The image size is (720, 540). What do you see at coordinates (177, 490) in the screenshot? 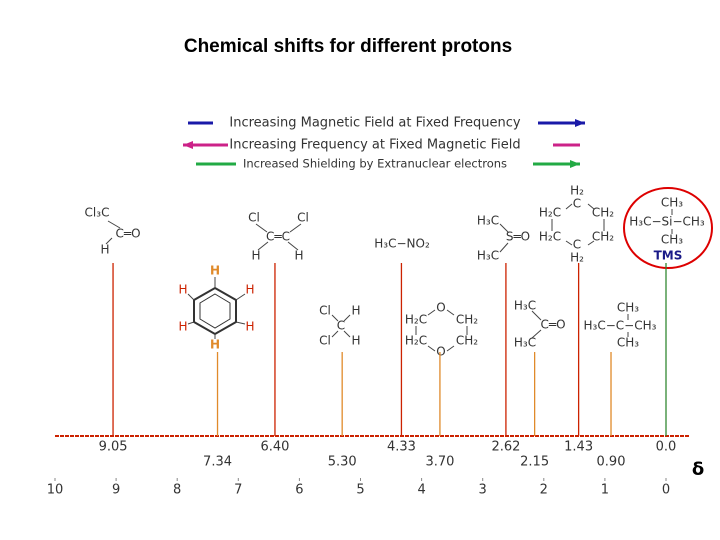
I see `x-tick-label: 8` at bounding box center [177, 490].